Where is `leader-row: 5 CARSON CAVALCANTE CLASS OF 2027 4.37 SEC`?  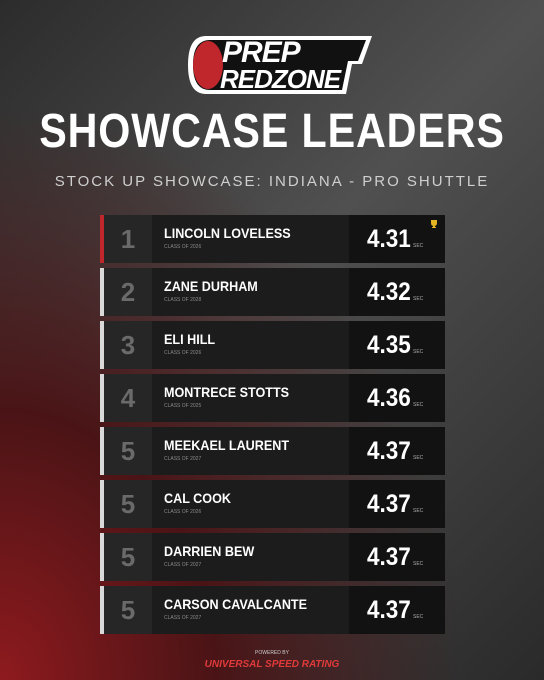
leader-row: 5 CARSON CAVALCANTE CLASS OF 2027 4.37 SEC is located at coordinates (272, 610).